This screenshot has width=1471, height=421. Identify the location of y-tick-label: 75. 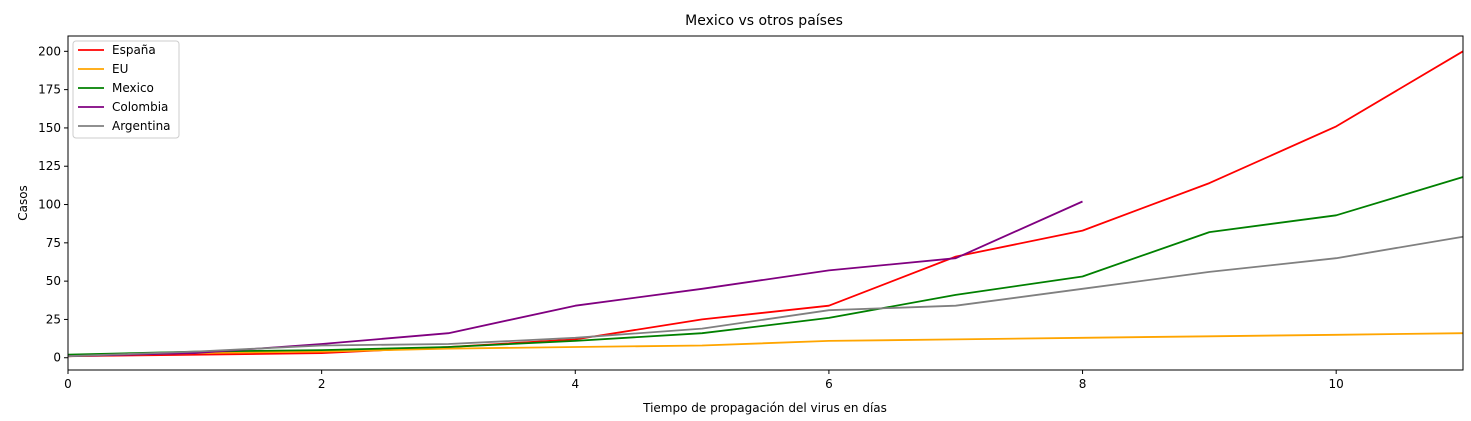
(53, 243).